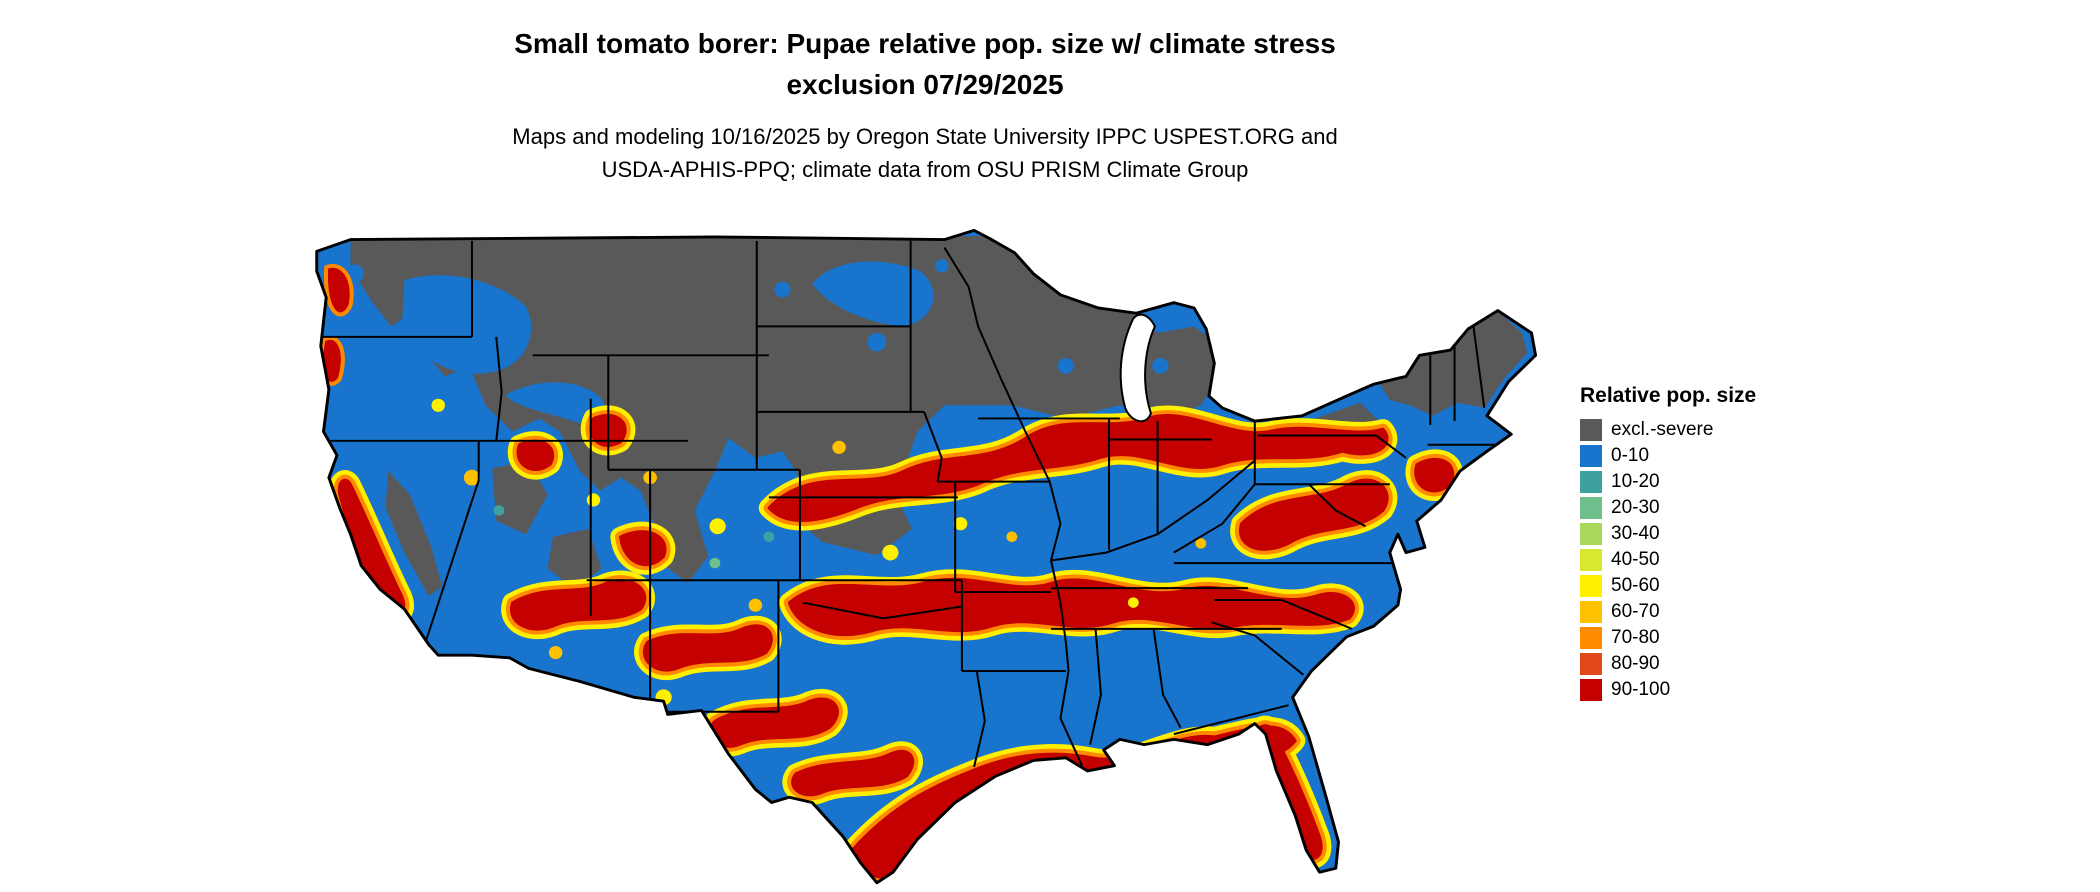 This screenshot has width=2100, height=892. Describe the element at coordinates (1730, 638) in the screenshot. I see `legend-item: 70-80` at that location.